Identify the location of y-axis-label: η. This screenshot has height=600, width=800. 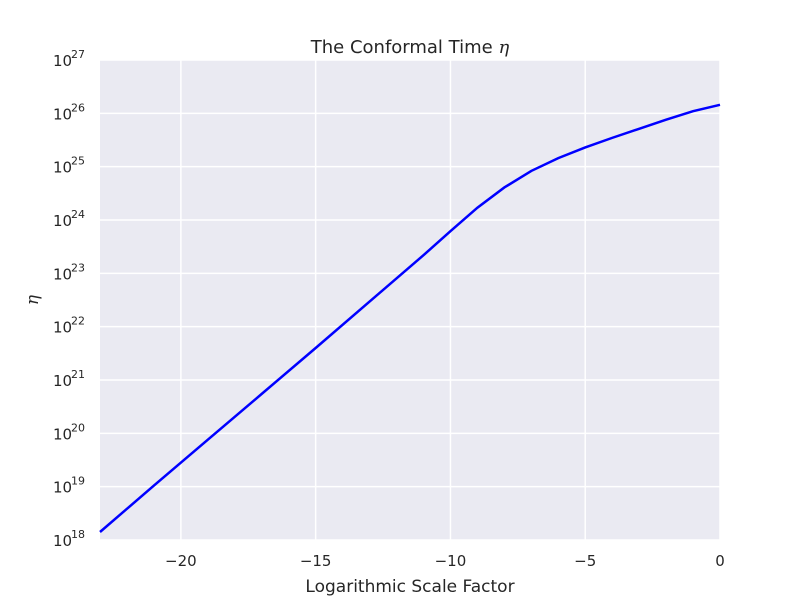
(33, 299).